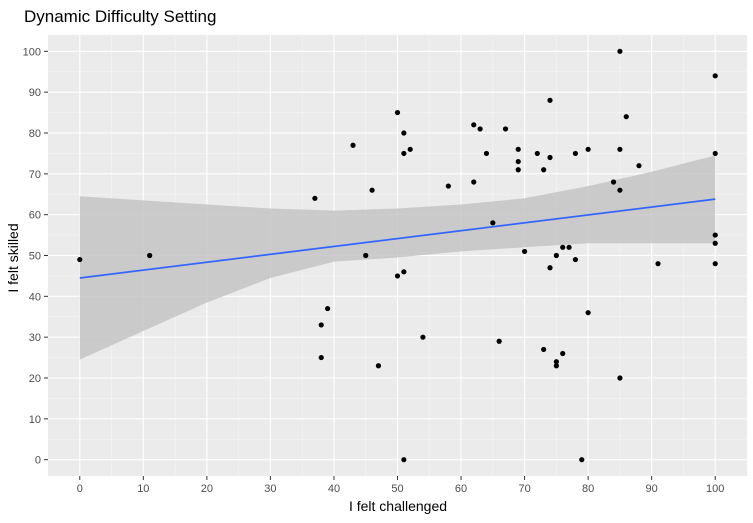 Image resolution: width=753 pixels, height=523 pixels. Describe the element at coordinates (270, 489) in the screenshot. I see `x-tick-label: 30` at that location.